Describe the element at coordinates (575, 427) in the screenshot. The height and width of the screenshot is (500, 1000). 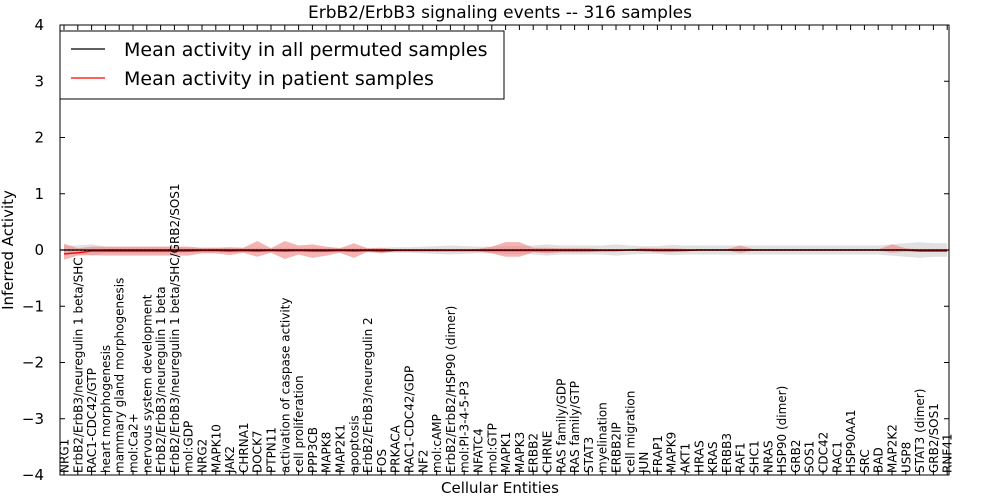
I see `category-label: RAS family/GTP` at that location.